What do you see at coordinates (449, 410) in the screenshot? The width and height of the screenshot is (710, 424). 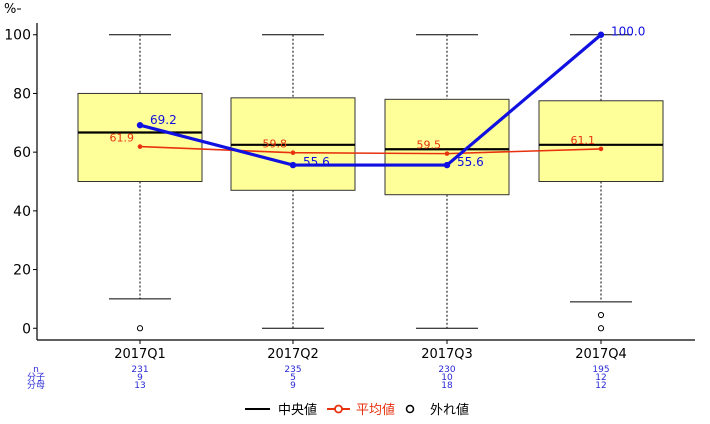 I see `legend-outlier-label: 外れ値` at bounding box center [449, 410].